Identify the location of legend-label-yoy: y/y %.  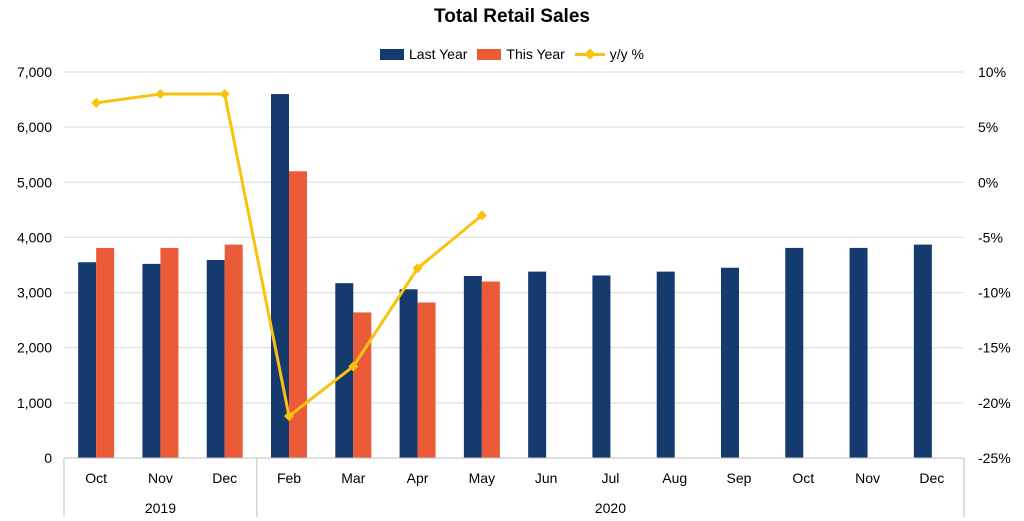
(626, 54).